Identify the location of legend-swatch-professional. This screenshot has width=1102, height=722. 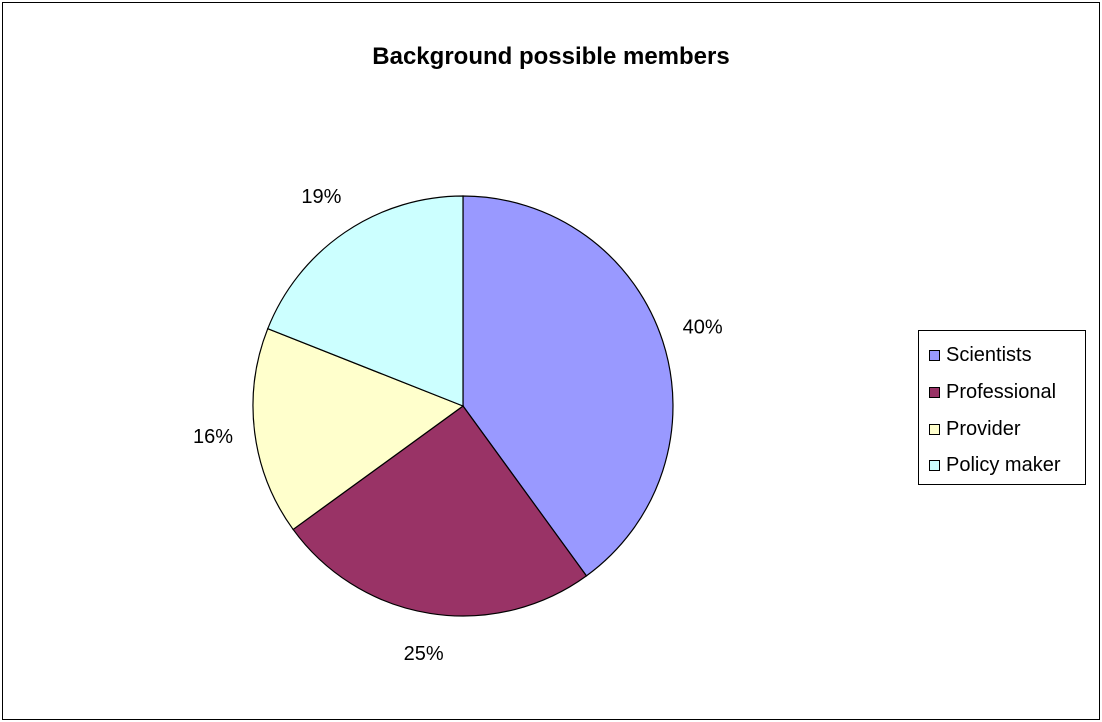
(934, 392).